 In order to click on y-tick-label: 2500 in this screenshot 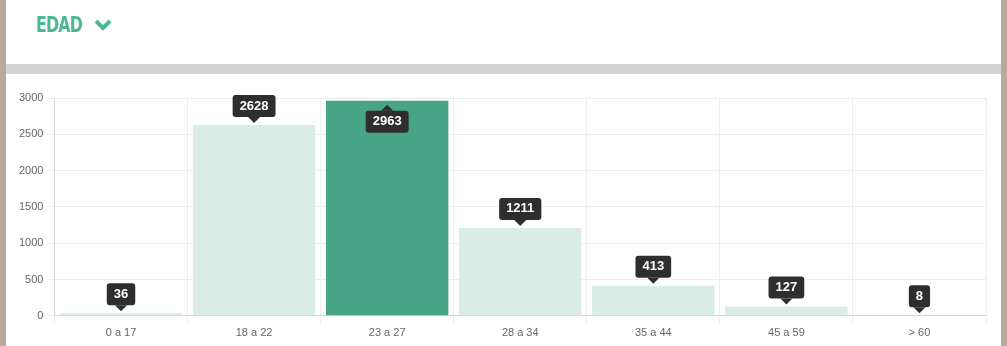, I will do `click(31, 133)`.